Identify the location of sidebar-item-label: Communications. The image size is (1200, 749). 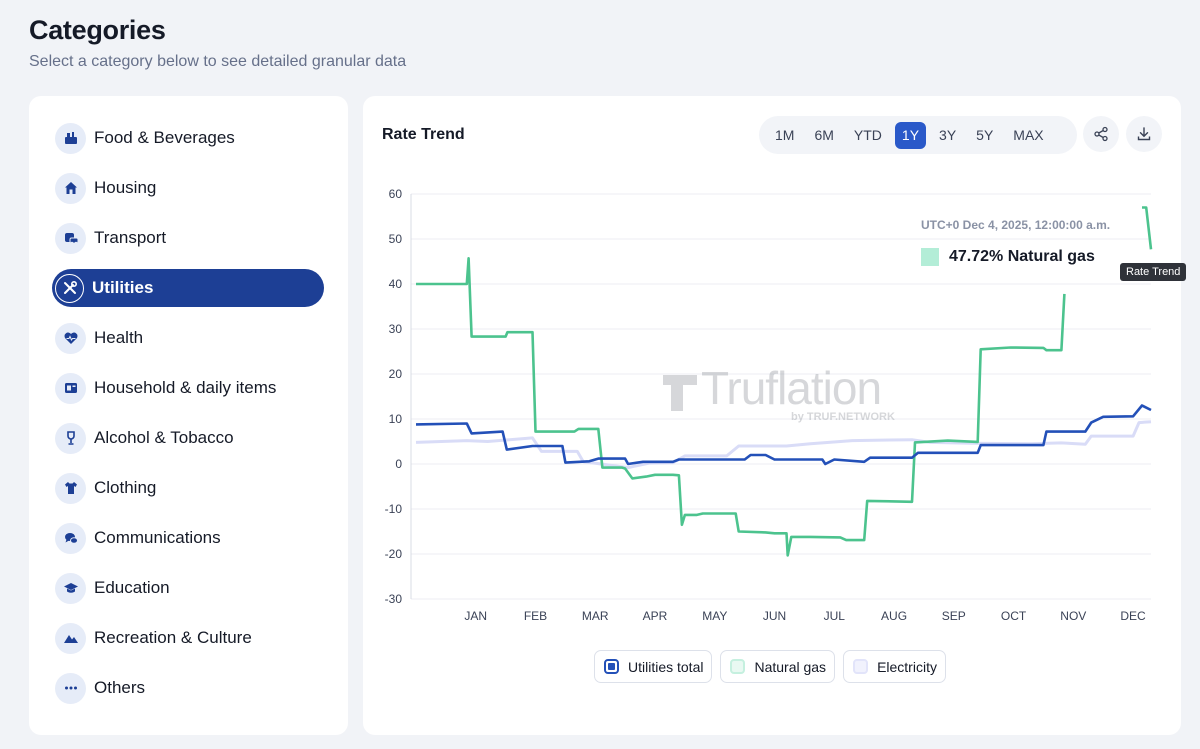
(157, 537).